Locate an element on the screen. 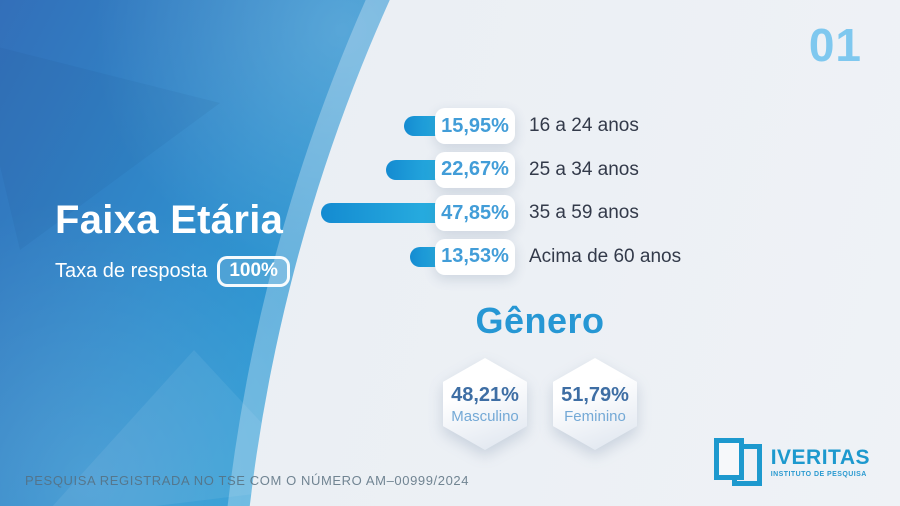 Image resolution: width=900 pixels, height=506 pixels. age-row: 47,85% 35 a 59 anos is located at coordinates (500, 213).